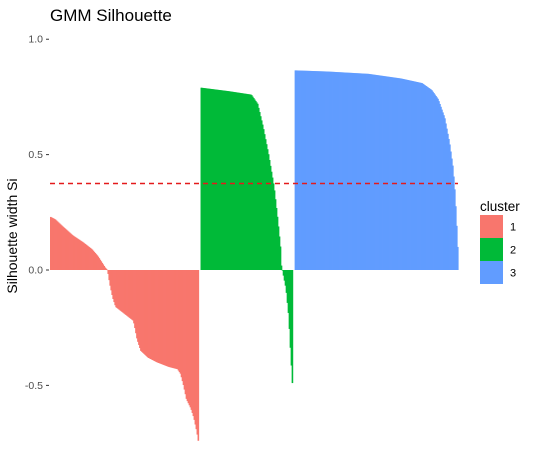 The width and height of the screenshot is (538, 476). I want to click on y-axis: -0.5 0.0 0.5 1.0, so click(37, 213).